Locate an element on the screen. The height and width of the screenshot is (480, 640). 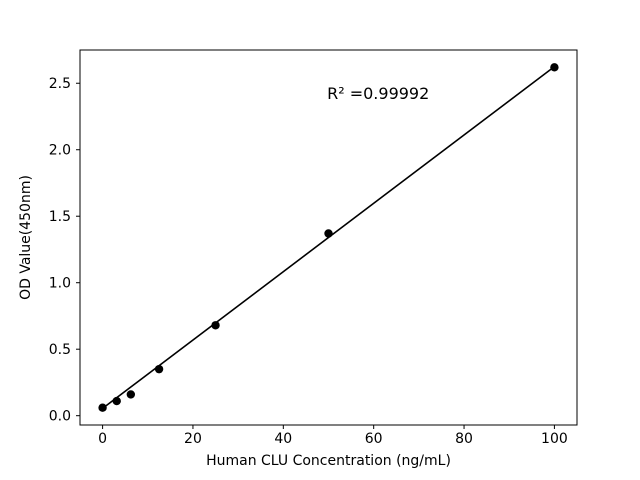
y-tick-label: 1.5 is located at coordinates (60, 217).